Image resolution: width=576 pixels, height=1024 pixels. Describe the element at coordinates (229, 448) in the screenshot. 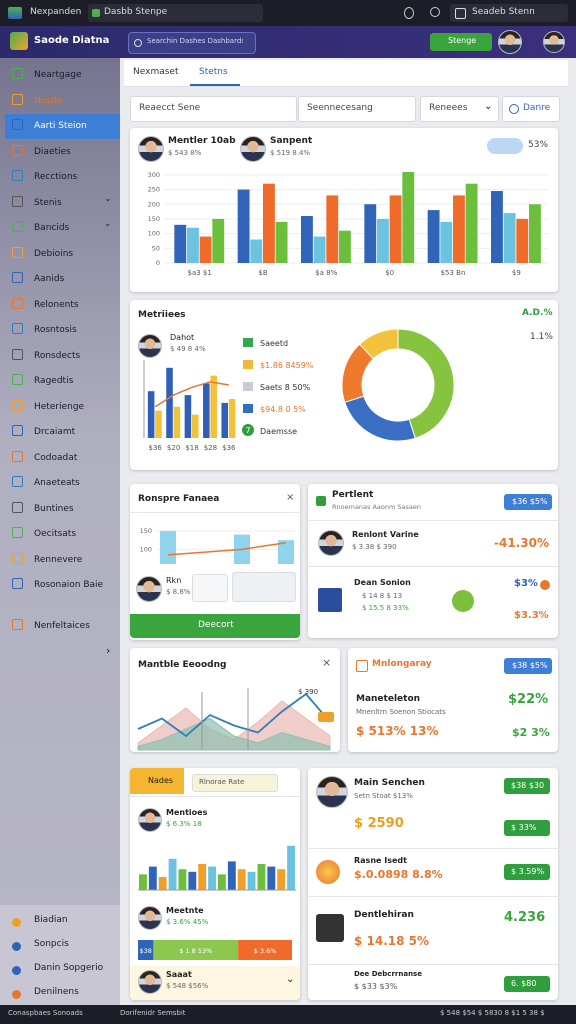

I see `x-tick-label: $36` at that location.